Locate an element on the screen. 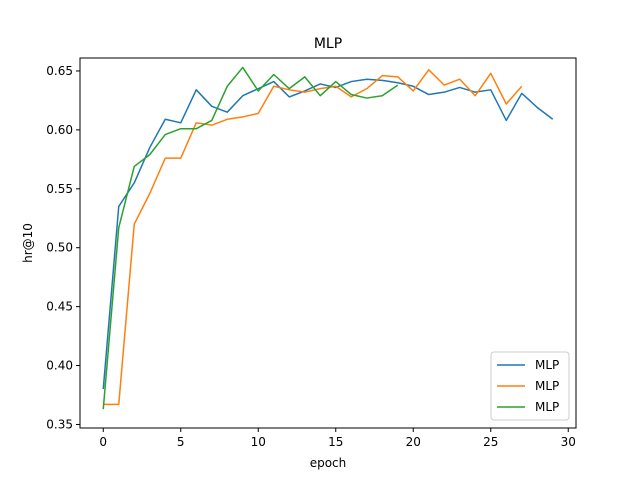  legend-label-2: MLP is located at coordinates (547, 386).